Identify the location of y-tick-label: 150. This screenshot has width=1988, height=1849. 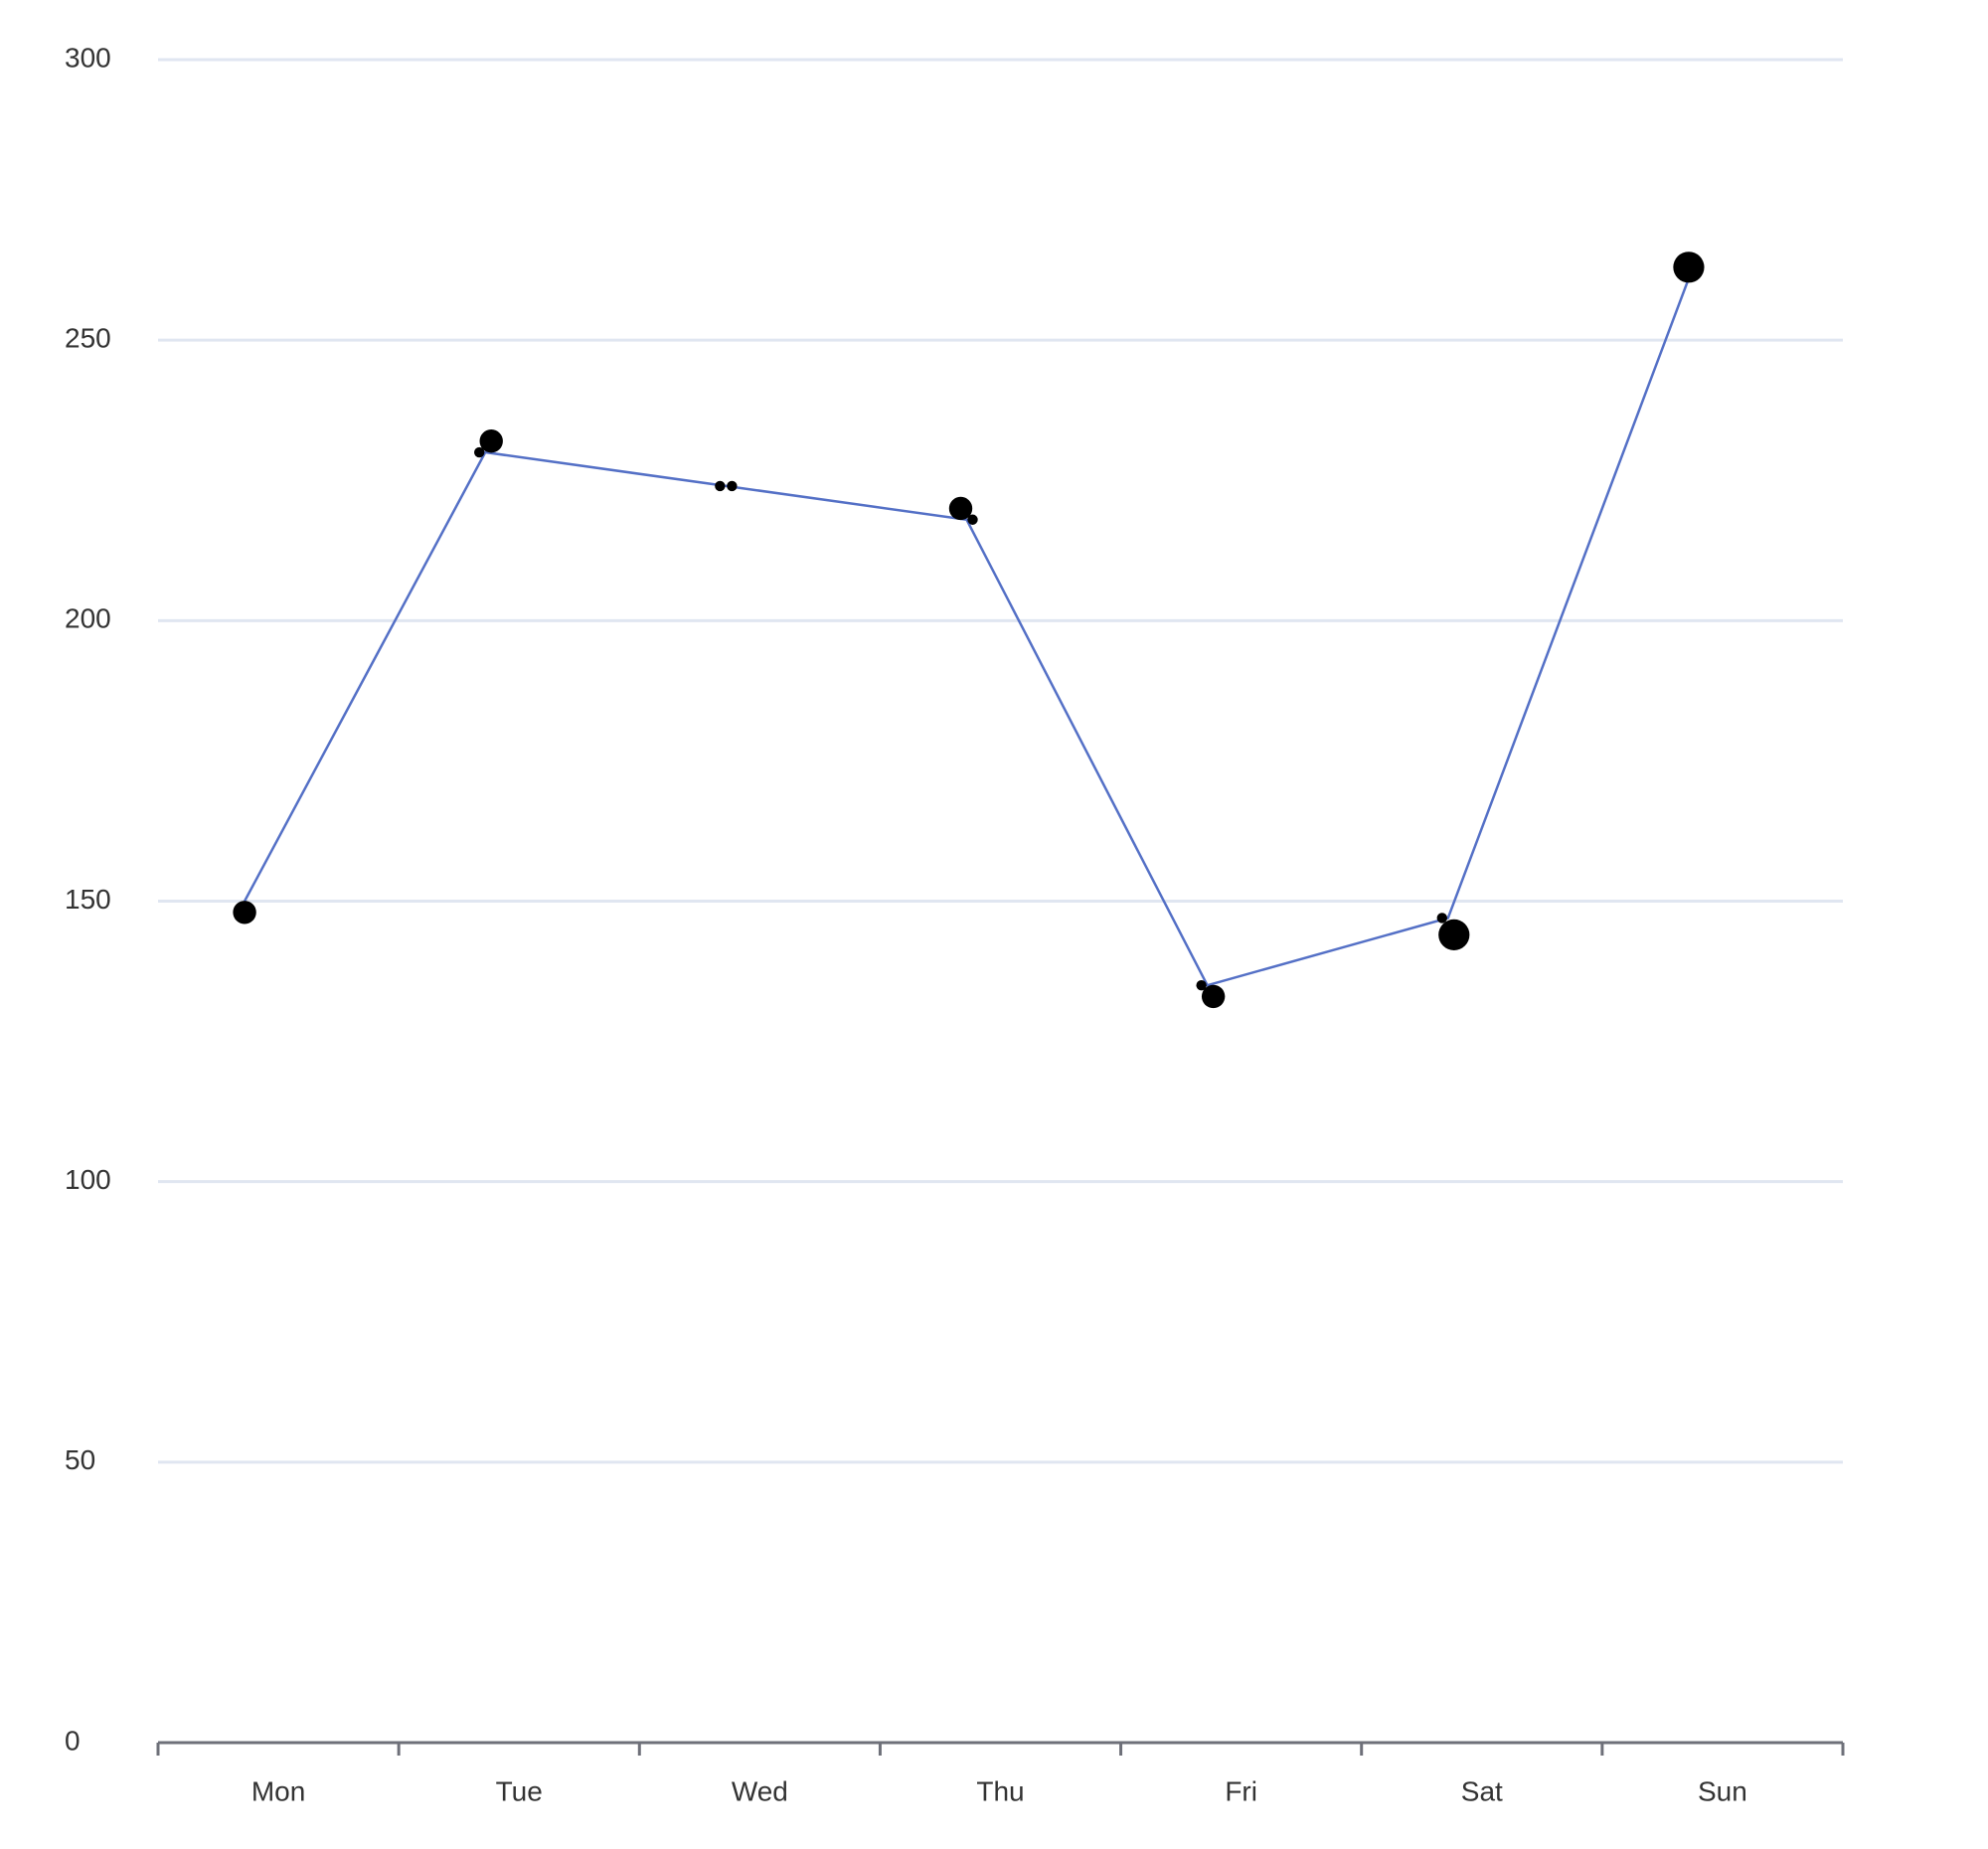
(88, 899).